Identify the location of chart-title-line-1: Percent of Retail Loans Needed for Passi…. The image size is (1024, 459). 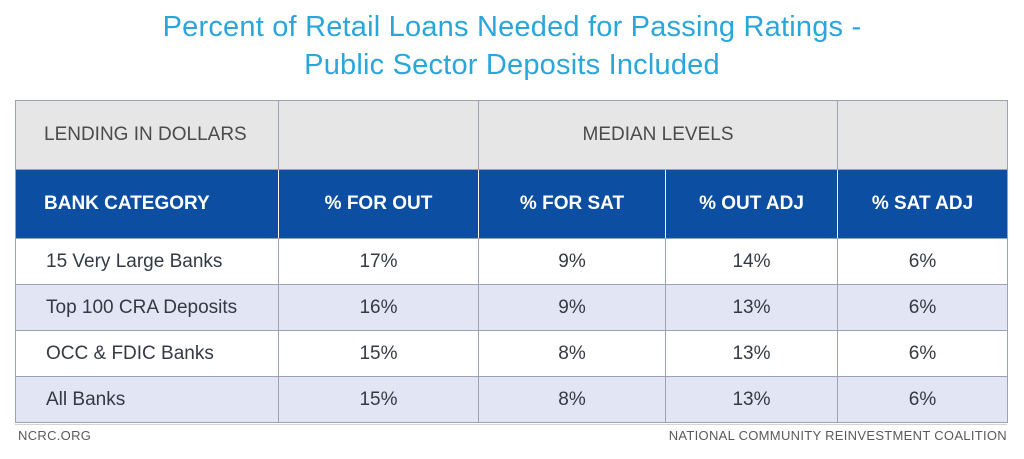
(512, 27).